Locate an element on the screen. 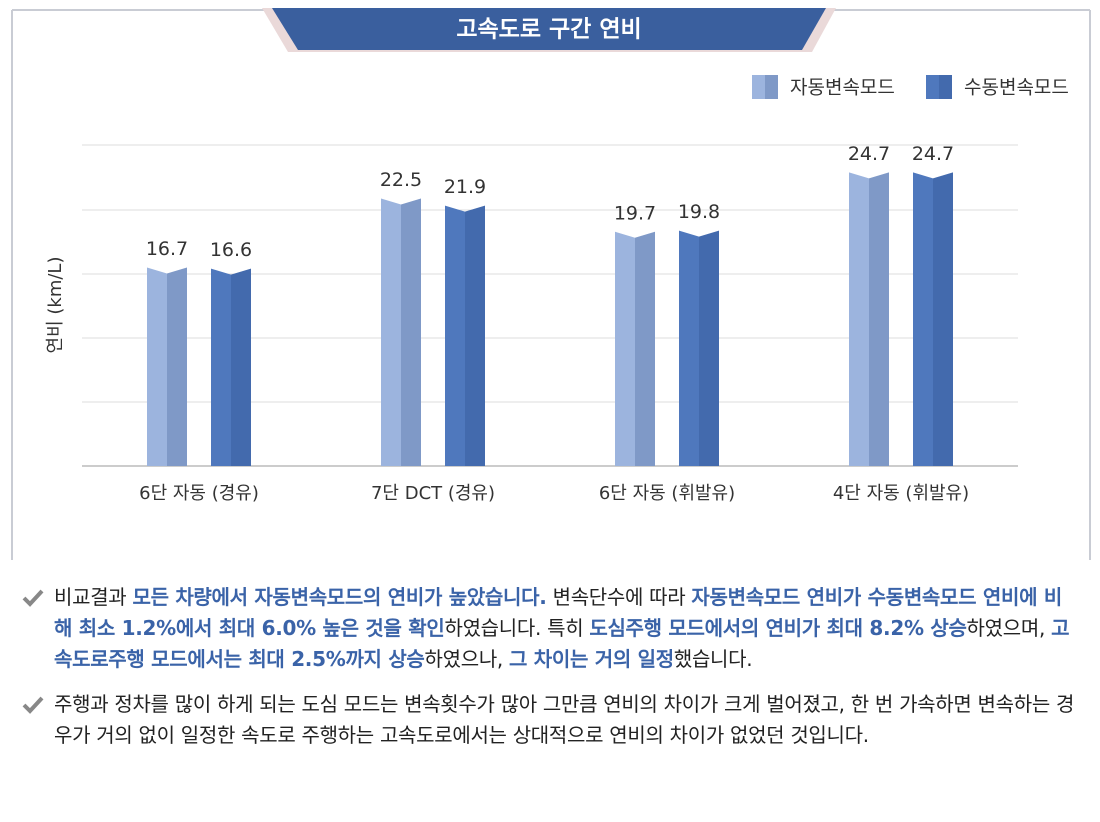  value-label: 22.5 is located at coordinates (401, 180).